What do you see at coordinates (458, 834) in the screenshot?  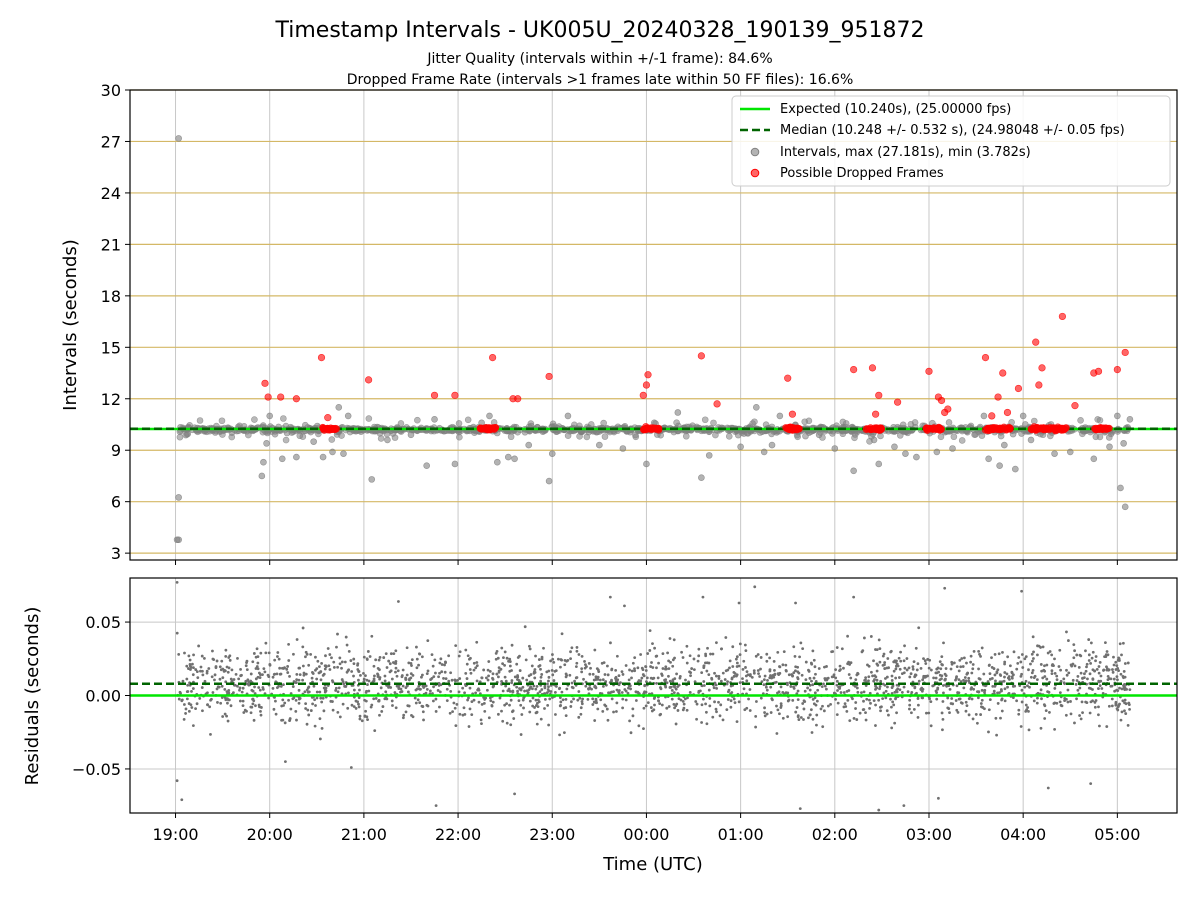 I see `xtick-label: 22:00` at bounding box center [458, 834].